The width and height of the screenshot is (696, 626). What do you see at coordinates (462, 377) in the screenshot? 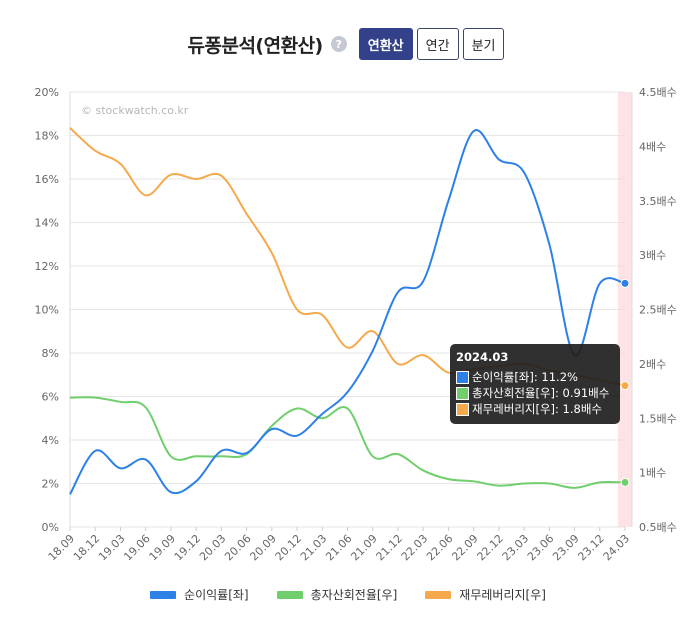
I see `tooltip-swatch-net-margin` at bounding box center [462, 377].